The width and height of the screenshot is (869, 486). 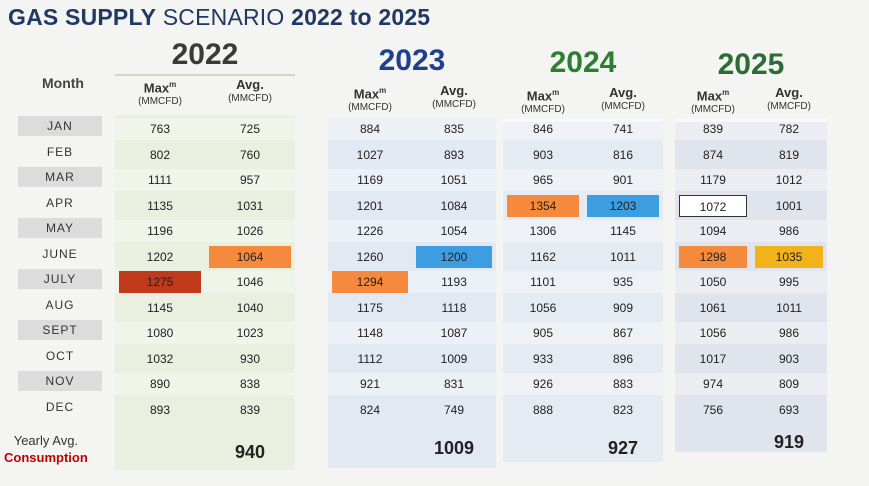 I want to click on max-value-cell: 1080, so click(x=160, y=333).